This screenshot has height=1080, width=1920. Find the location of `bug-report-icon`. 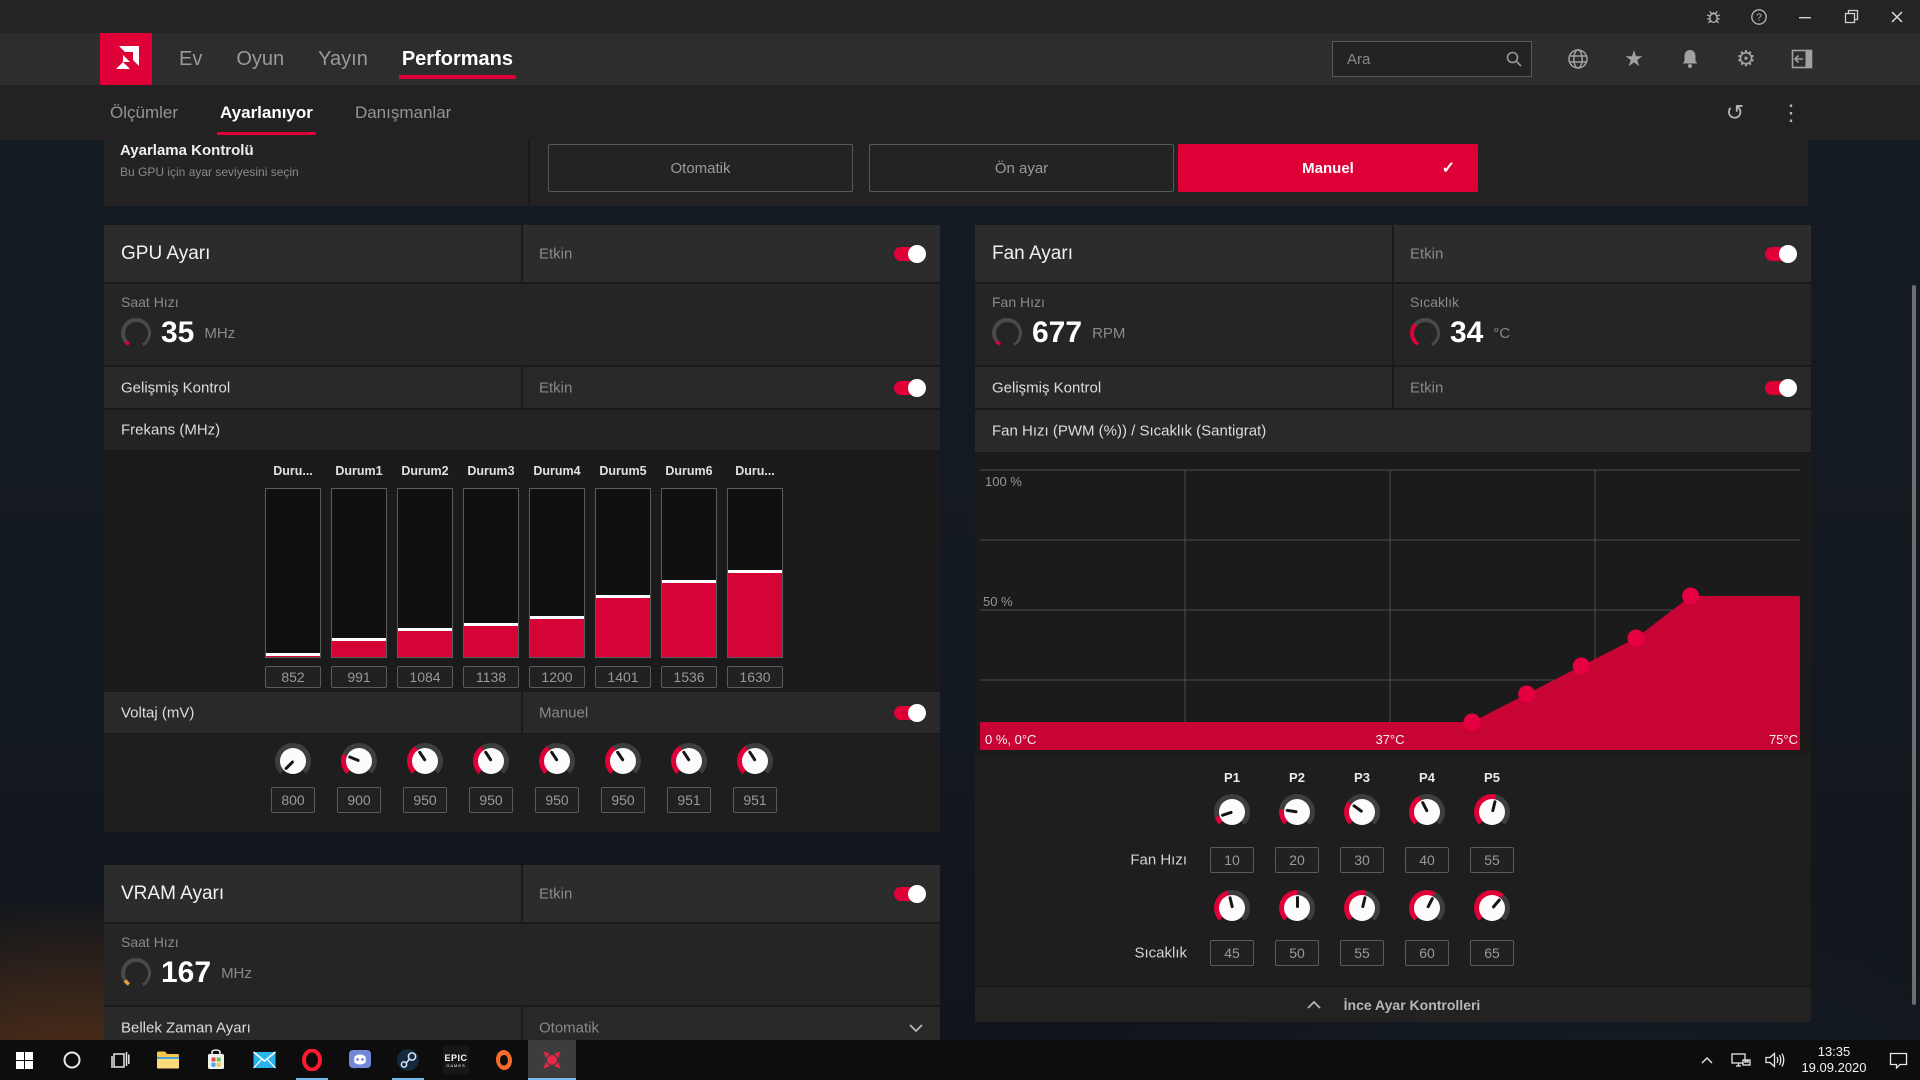

bug-report-icon is located at coordinates (1713, 16).